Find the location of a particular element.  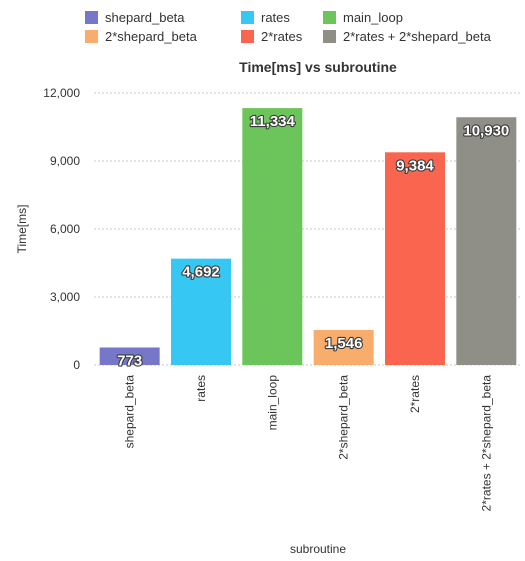

data-label: 1,546 is located at coordinates (344, 343).